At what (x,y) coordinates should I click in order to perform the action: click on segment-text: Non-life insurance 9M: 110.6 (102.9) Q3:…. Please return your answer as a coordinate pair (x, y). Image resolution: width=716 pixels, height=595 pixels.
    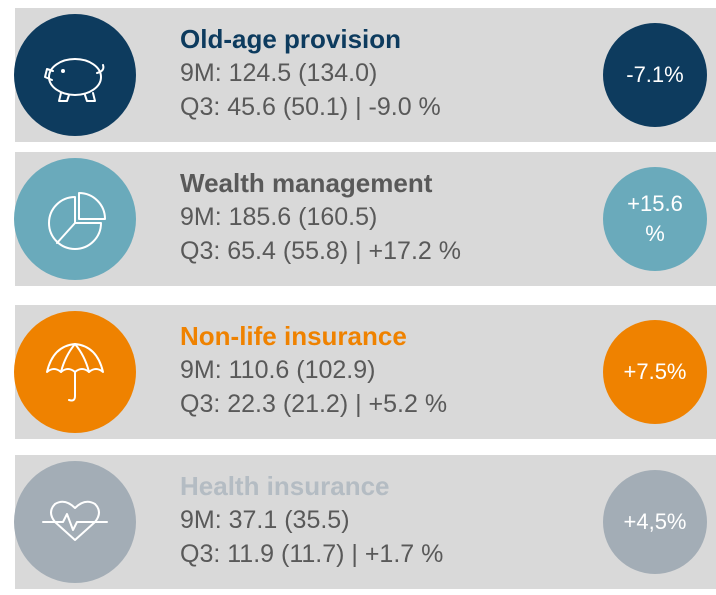
    Looking at the image, I should click on (313, 370).